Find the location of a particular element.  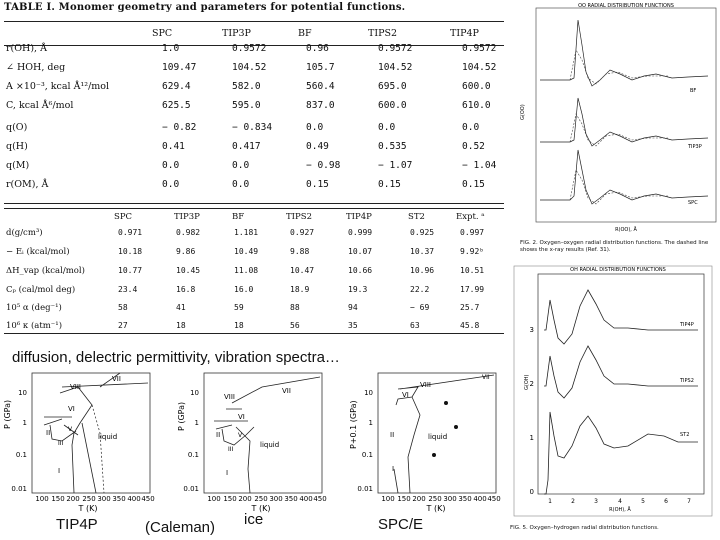

table2-col-header: SPC is located at coordinates (123, 217).